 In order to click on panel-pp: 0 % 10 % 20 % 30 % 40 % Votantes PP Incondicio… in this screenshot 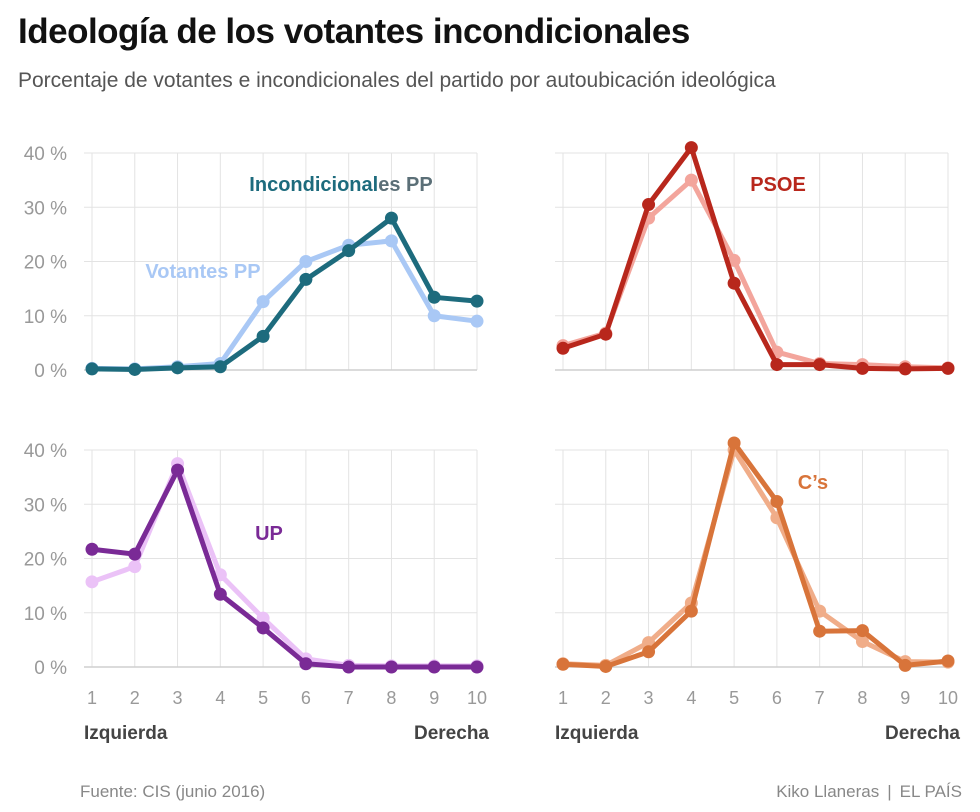, I will do `click(254, 263)`.